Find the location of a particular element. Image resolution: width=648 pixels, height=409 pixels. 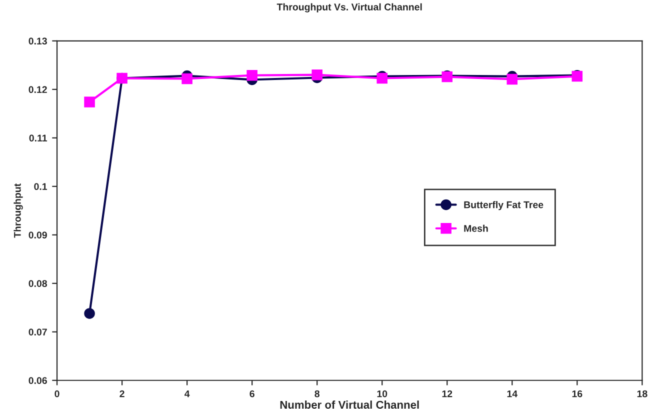

x-tick-label: 0 is located at coordinates (57, 394).